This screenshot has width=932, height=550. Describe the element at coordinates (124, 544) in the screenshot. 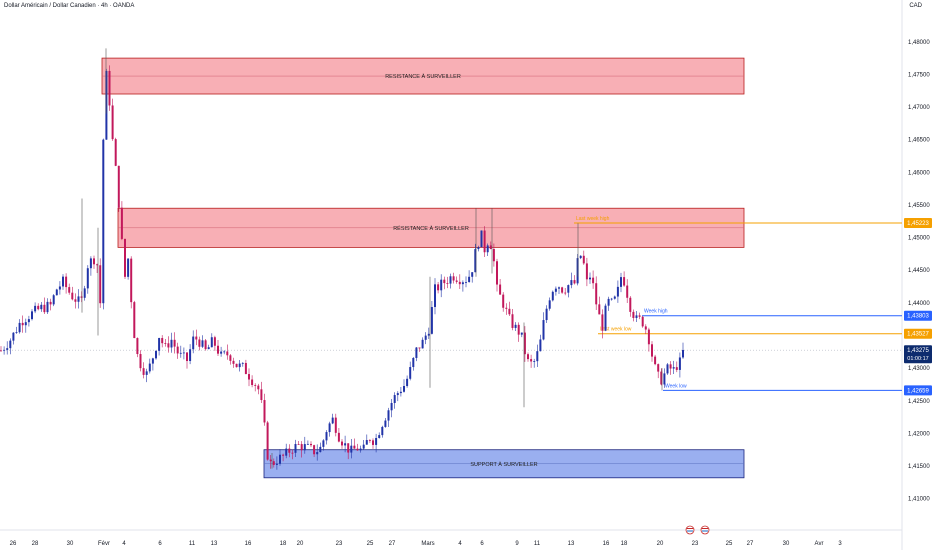

I see `x-tick-label: 4` at that location.